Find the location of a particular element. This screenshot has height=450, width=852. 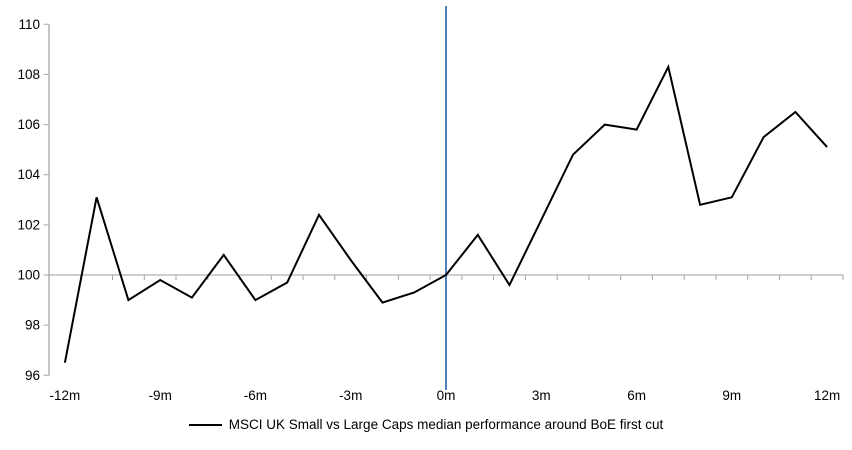

y-tick-label: 110 is located at coordinates (29, 24).